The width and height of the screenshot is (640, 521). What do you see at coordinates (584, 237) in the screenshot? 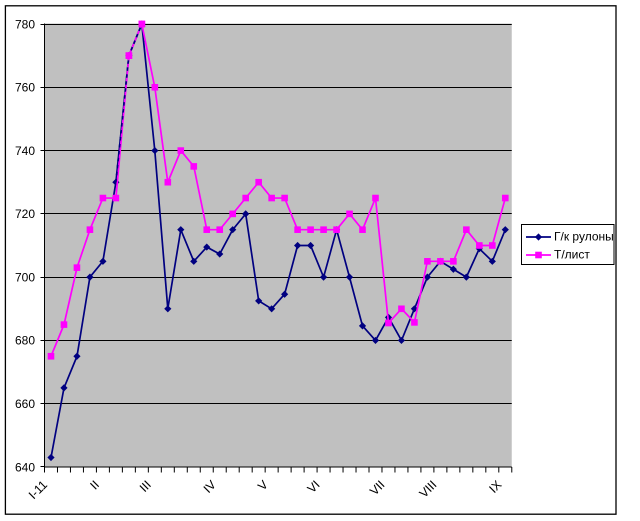
I see `svg-text: Г/к рулоны` at bounding box center [584, 237].